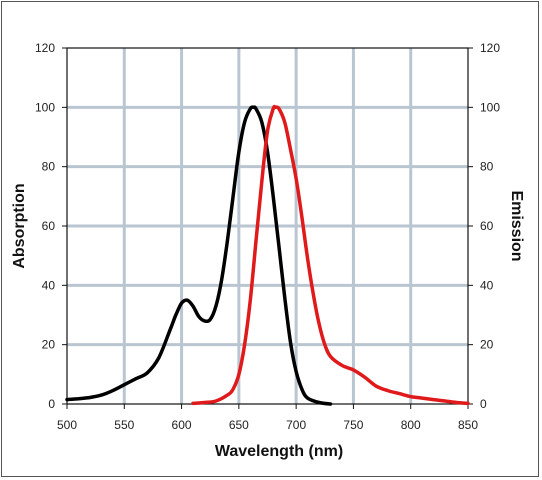  Describe the element at coordinates (279, 451) in the screenshot. I see `x-axis-label: Wavelength (nm)` at that location.